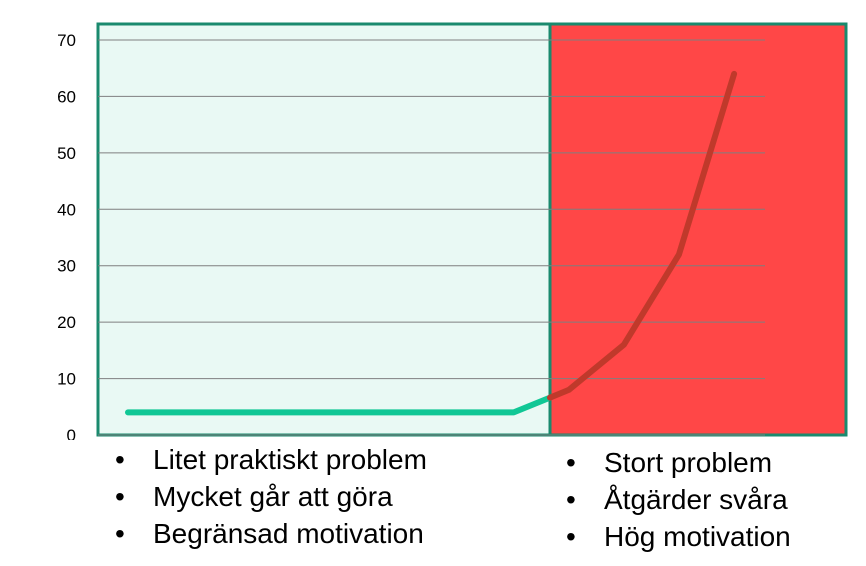 Image resolution: width=866 pixels, height=566 pixels. Describe the element at coordinates (66, 96) in the screenshot. I see `y-tick-label: 60` at that location.